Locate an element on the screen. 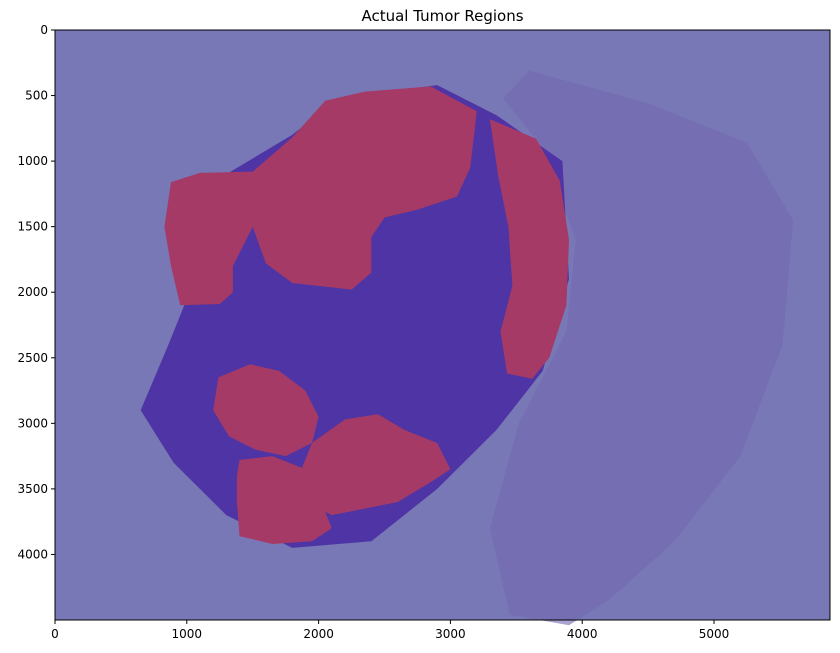 This screenshot has height=653, width=840. y-tick-label: 4000 is located at coordinates (32, 554).